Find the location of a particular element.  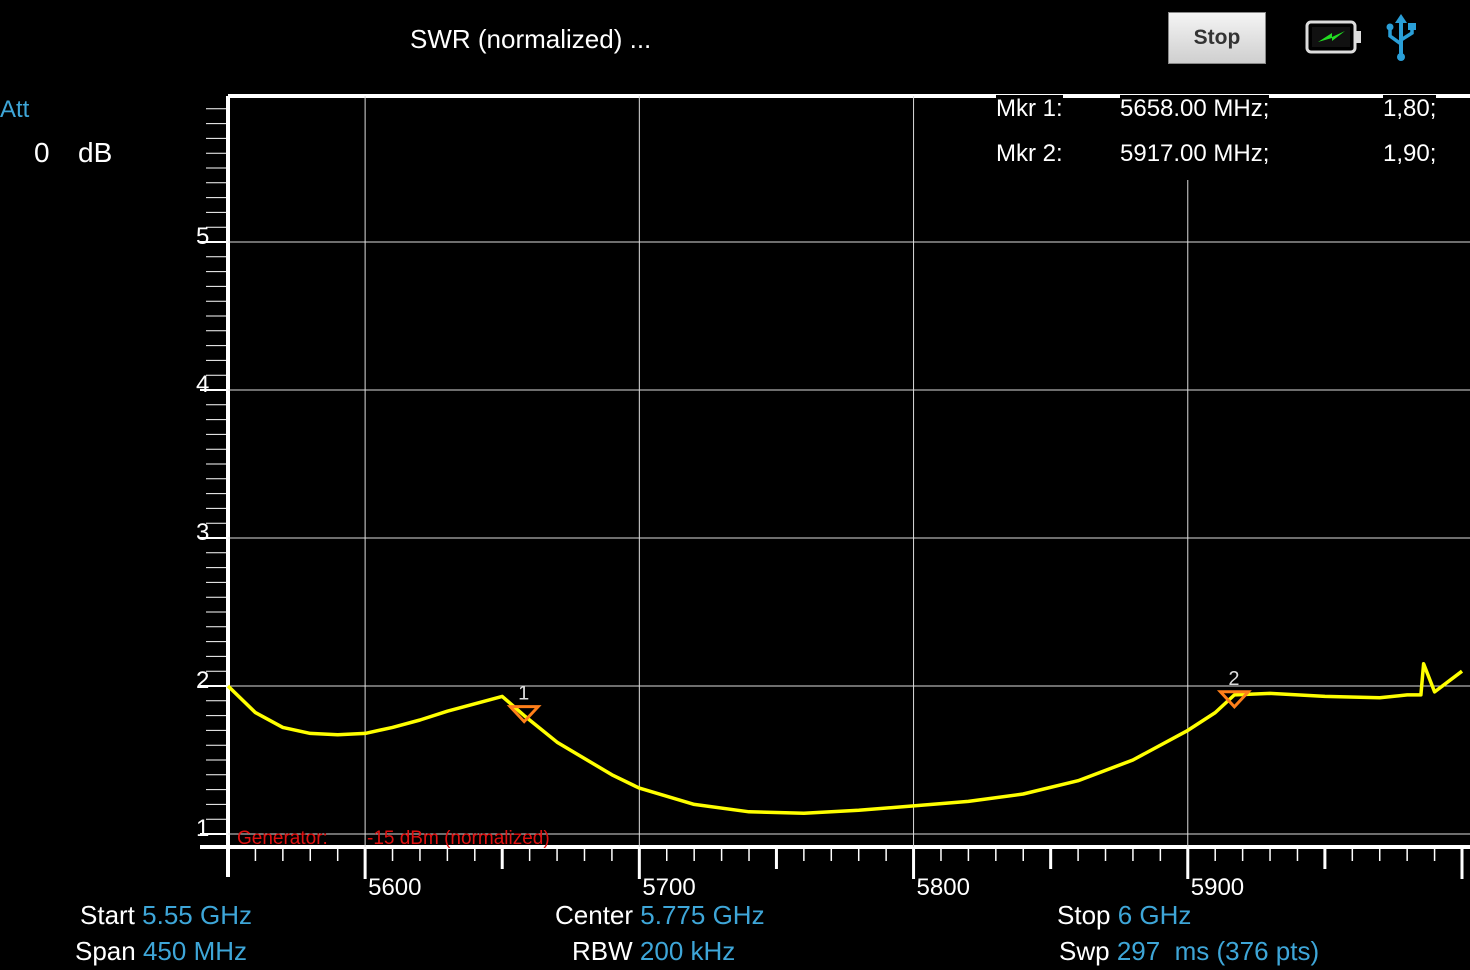

center-label: Center is located at coordinates (594, 915).